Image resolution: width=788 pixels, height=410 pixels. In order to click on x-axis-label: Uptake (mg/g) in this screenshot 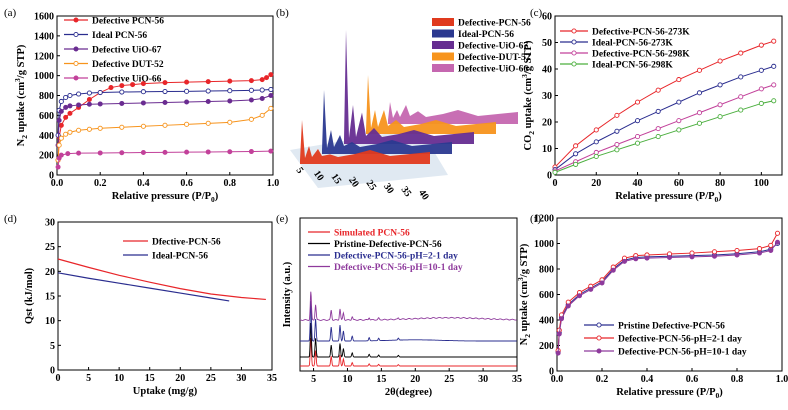, I will do `click(165, 391)`.